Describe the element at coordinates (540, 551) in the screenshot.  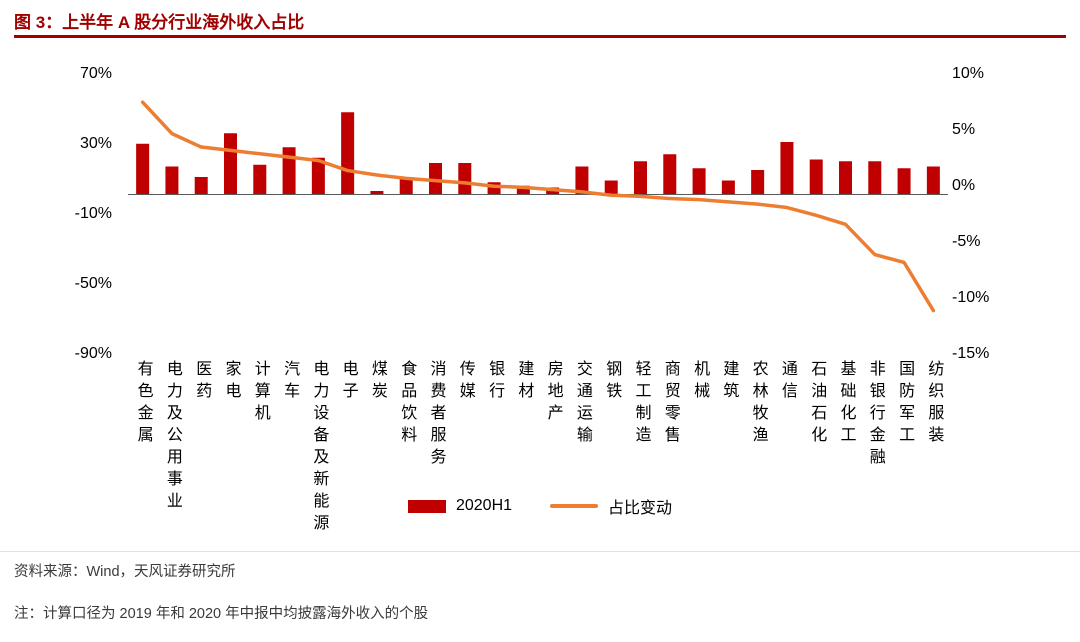
I see `footer-divider` at that location.